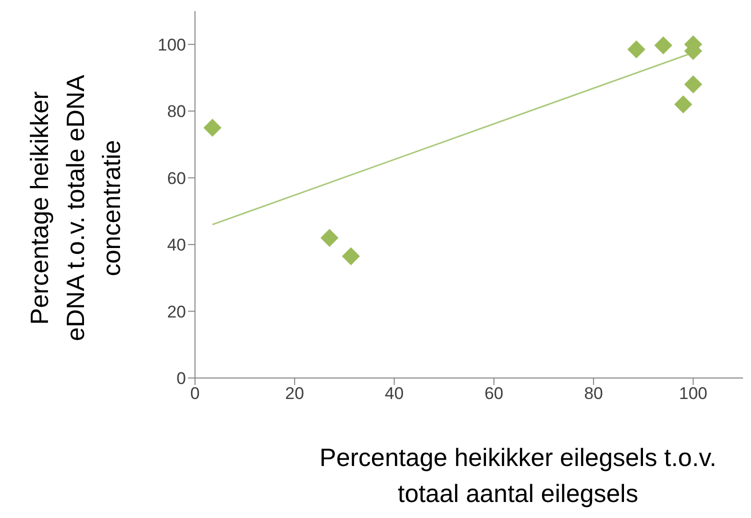  I want to click on x-tick-label: 100, so click(693, 394).